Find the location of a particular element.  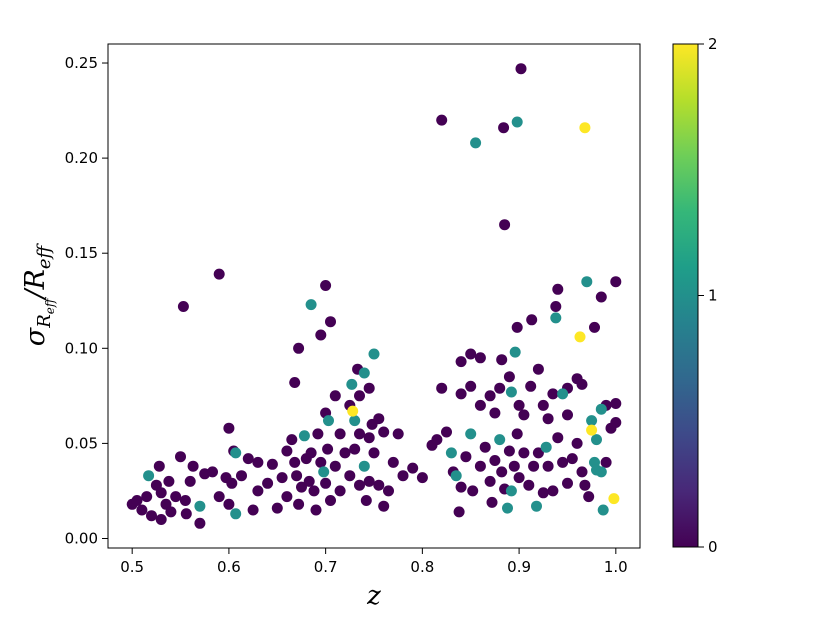

y-tick-label-4: 0.20 is located at coordinates (81, 158).